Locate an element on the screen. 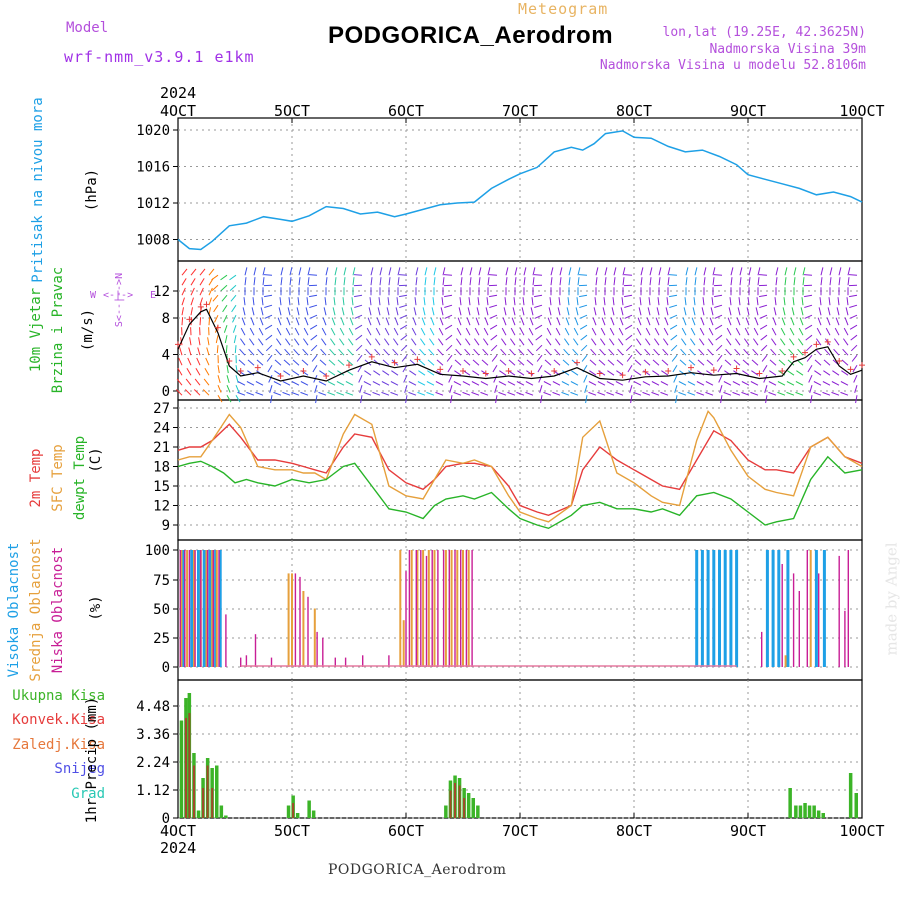  model-name: wrf-nmm_v3.9.1 e1km is located at coordinates (159, 57).